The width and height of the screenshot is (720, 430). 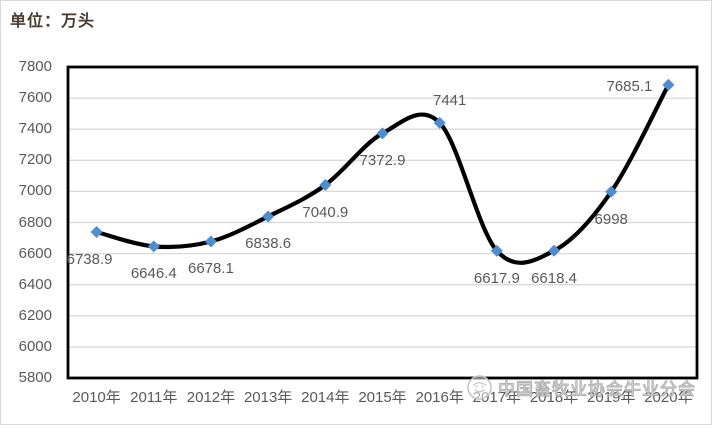 I want to click on y-axis-label: 5800, so click(x=35, y=377).